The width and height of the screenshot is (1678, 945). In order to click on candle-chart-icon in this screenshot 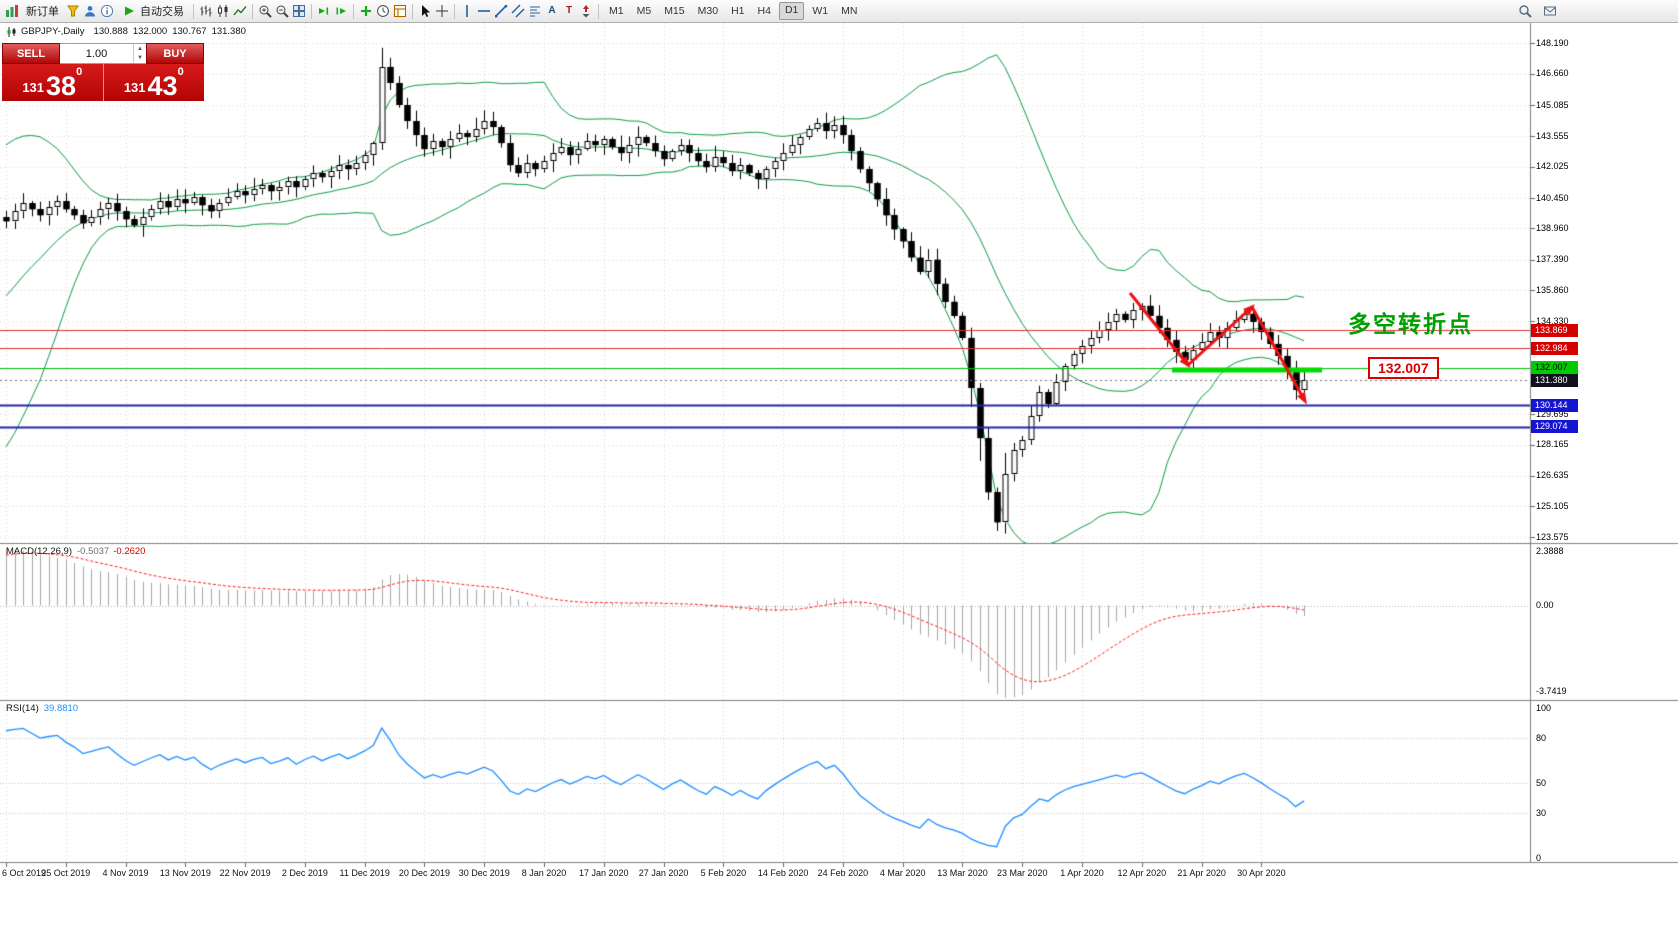, I will do `click(223, 11)`.